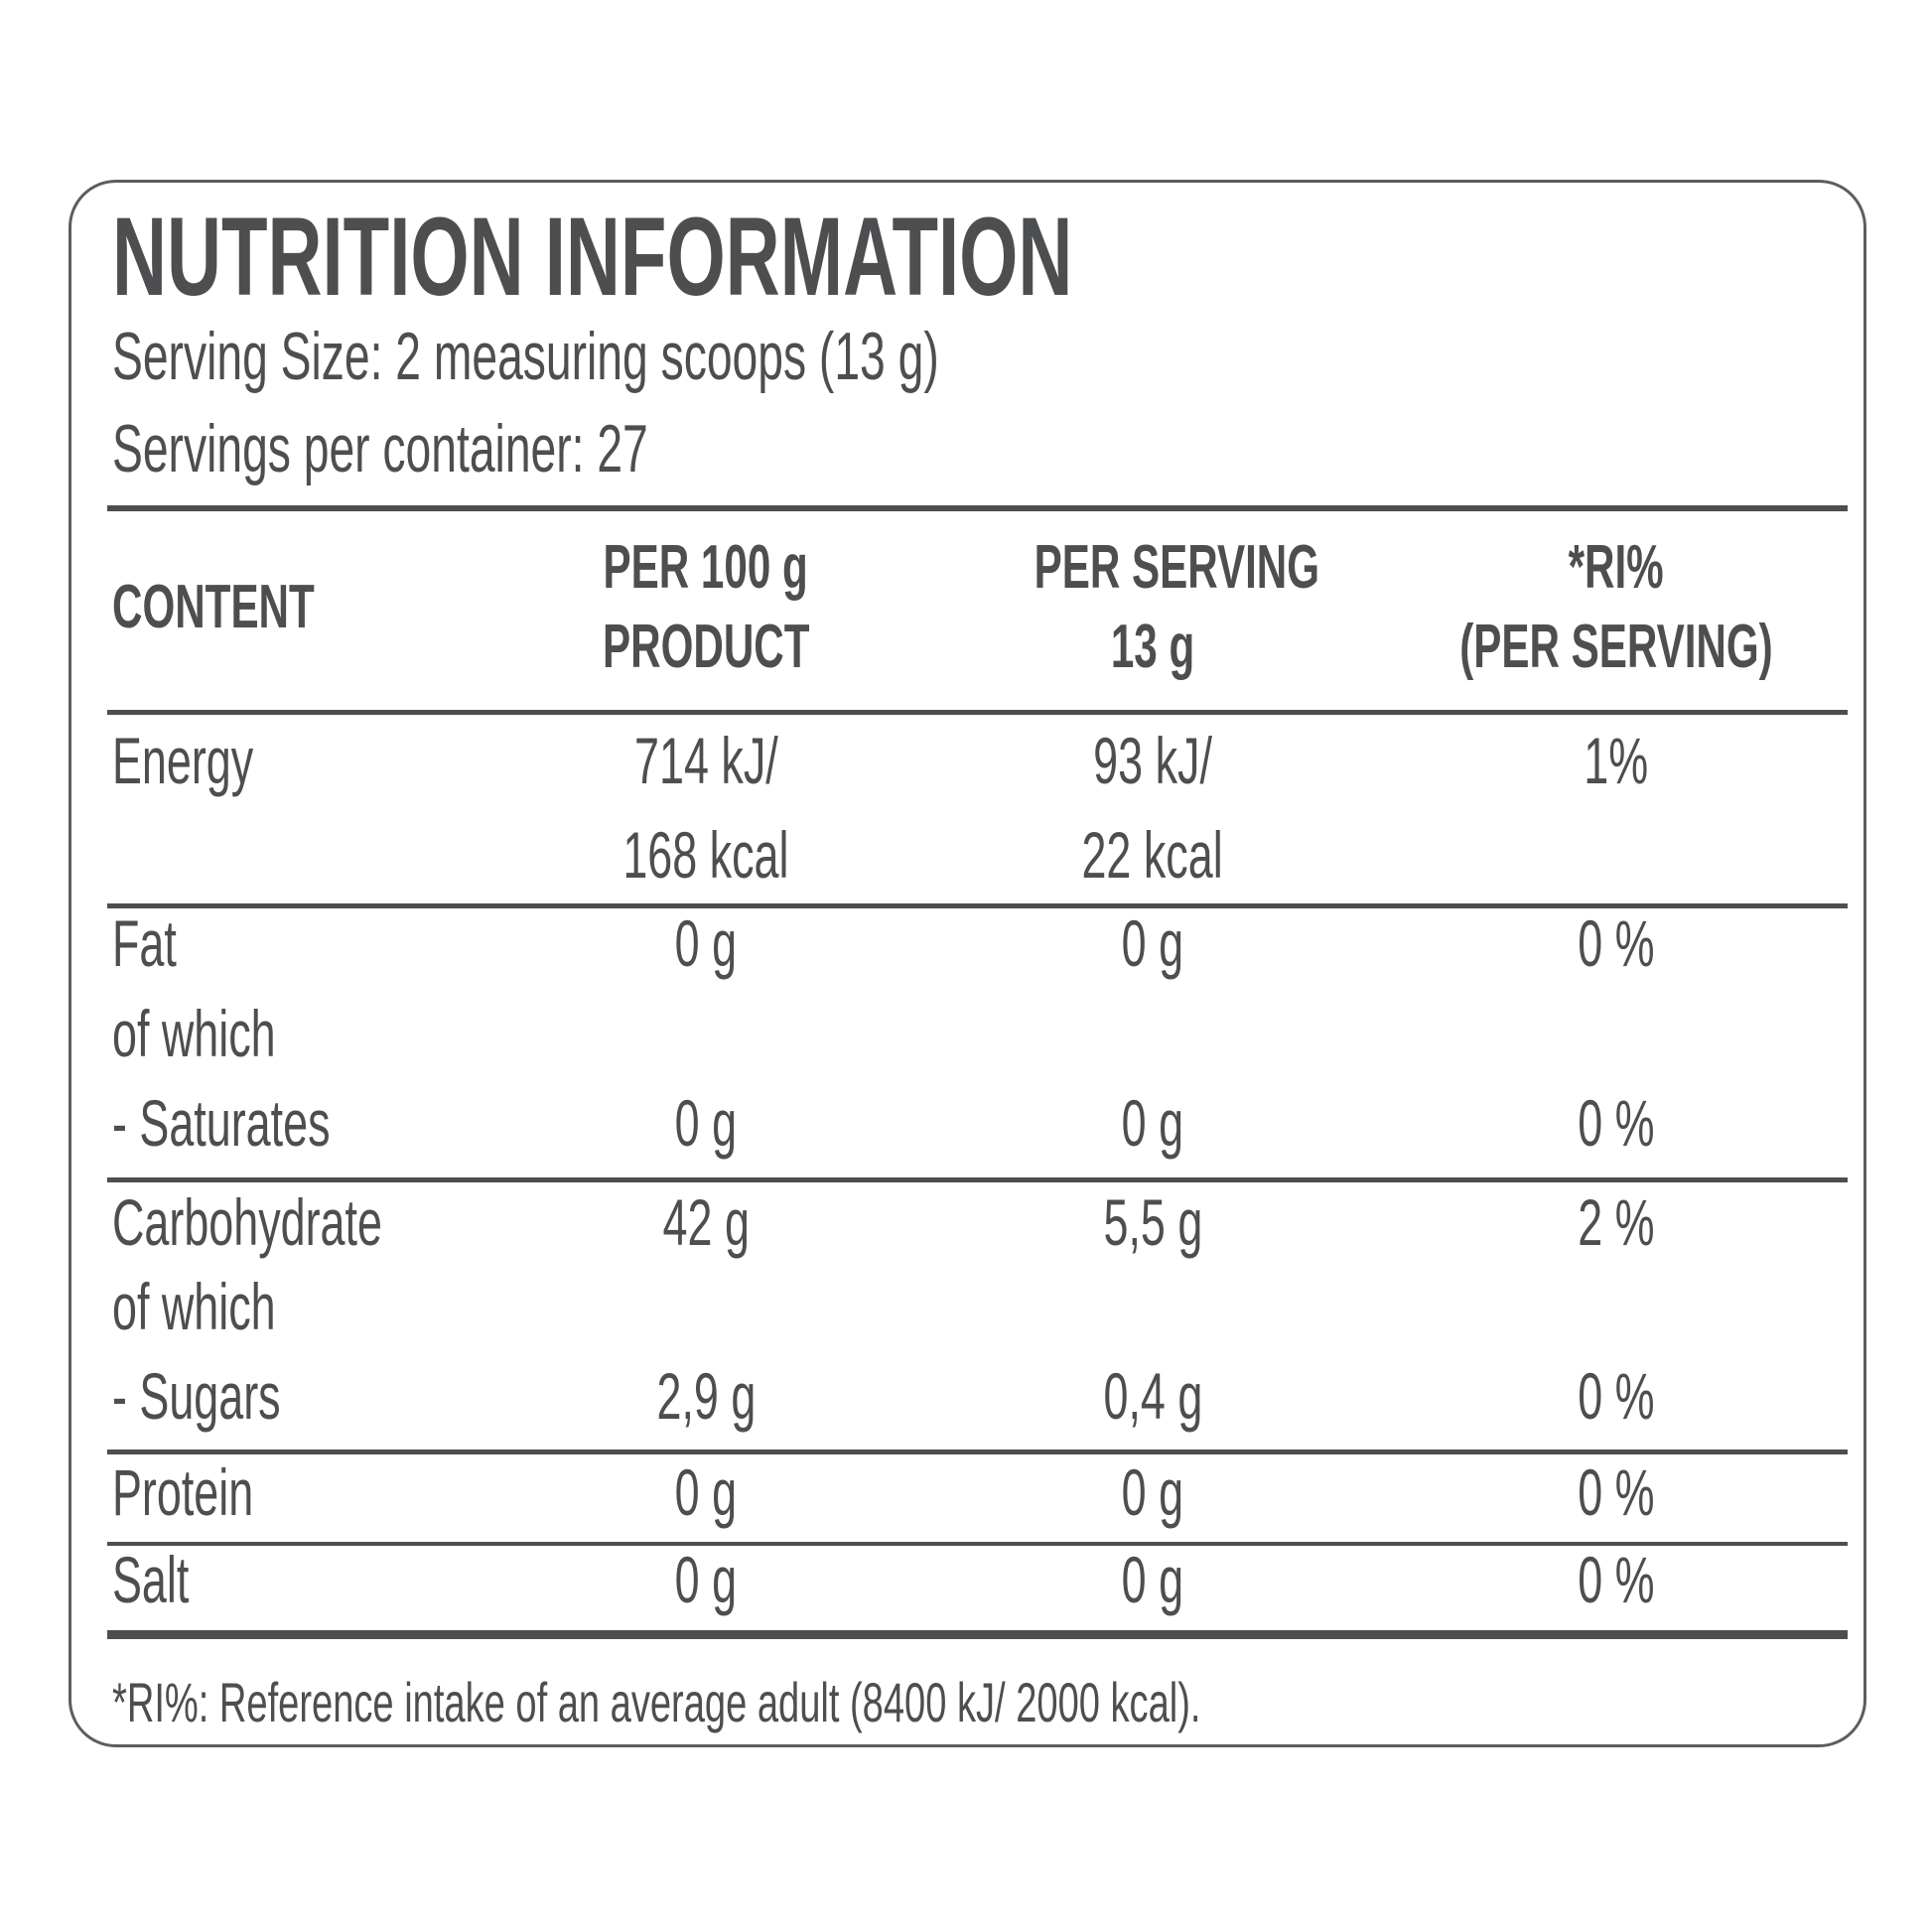  I want to click on row-label: Carbohydrate, so click(247, 1222).